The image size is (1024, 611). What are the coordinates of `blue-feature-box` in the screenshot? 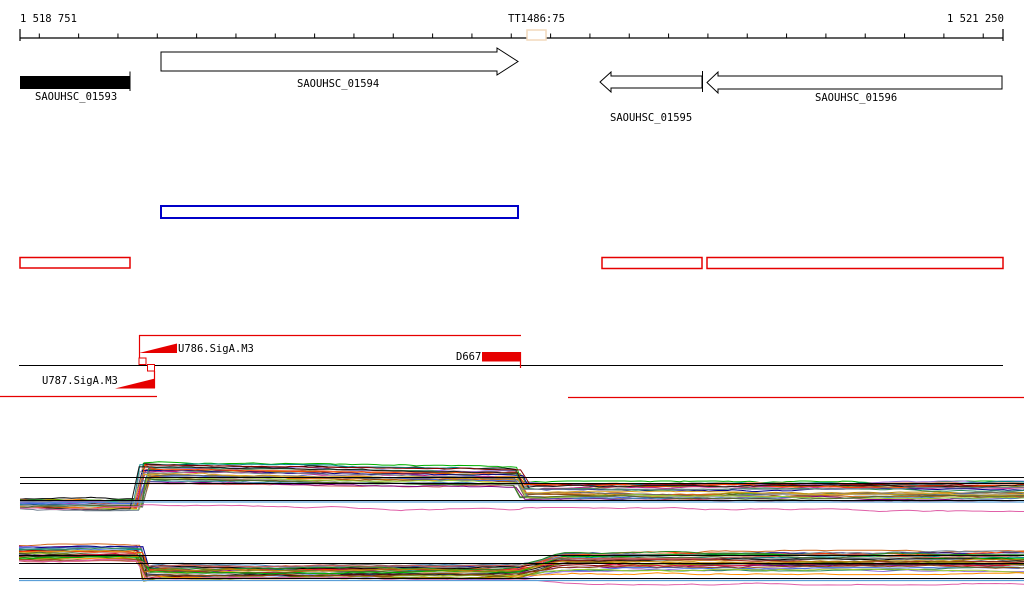 It's located at (339, 212).